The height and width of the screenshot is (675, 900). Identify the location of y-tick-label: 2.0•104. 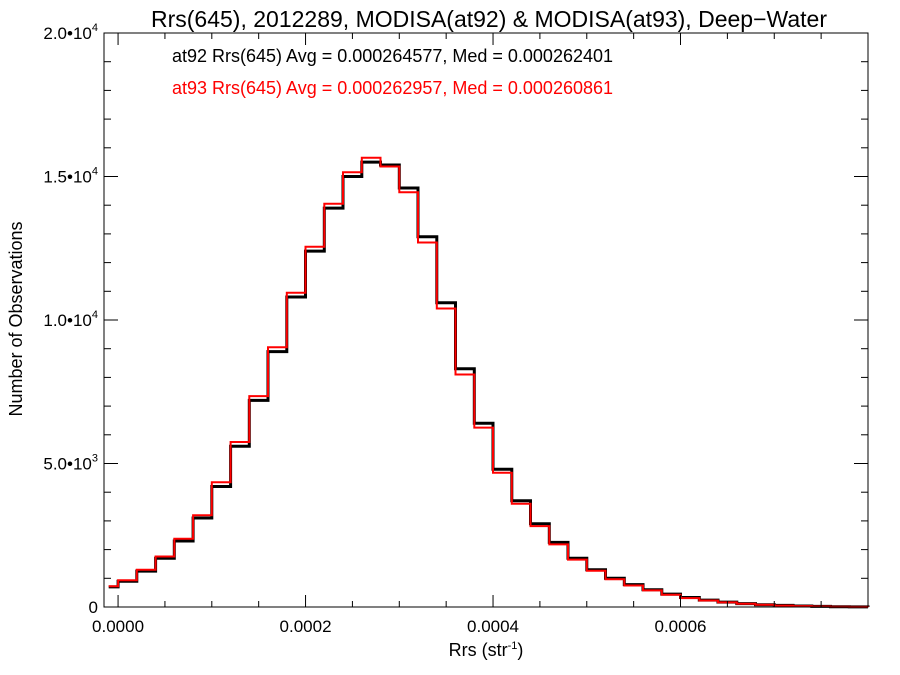
(70, 32).